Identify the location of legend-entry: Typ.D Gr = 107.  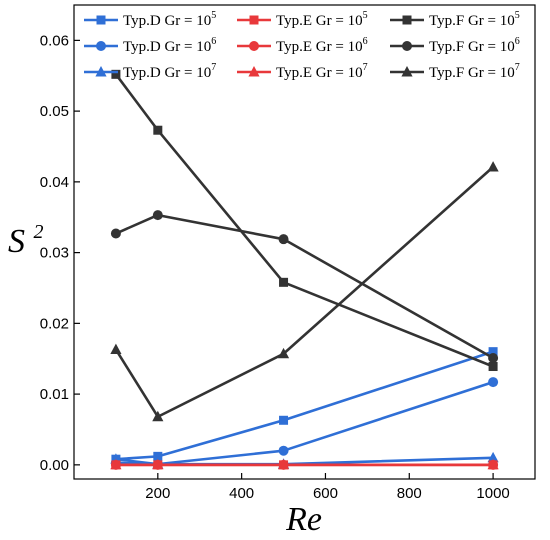
(150, 71).